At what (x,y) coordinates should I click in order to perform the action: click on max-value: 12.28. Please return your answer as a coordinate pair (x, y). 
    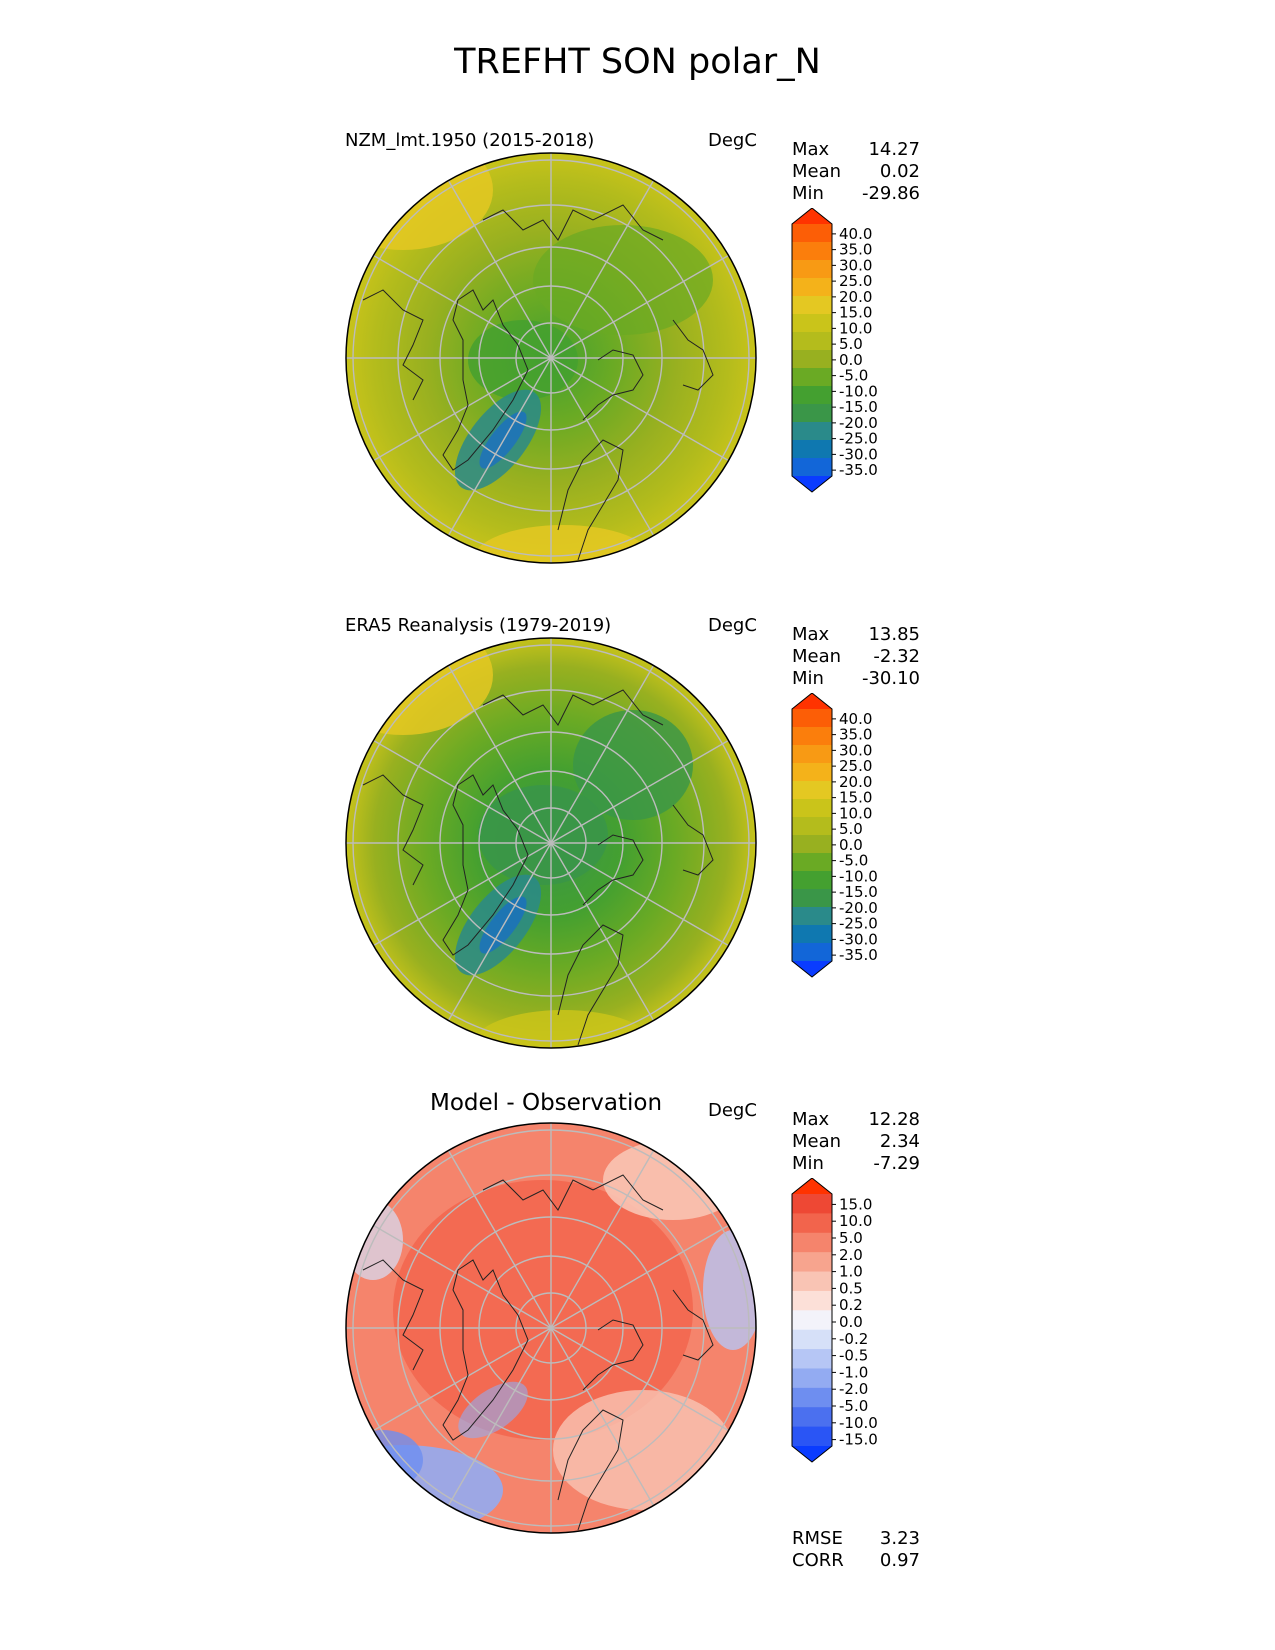
    Looking at the image, I should click on (894, 1119).